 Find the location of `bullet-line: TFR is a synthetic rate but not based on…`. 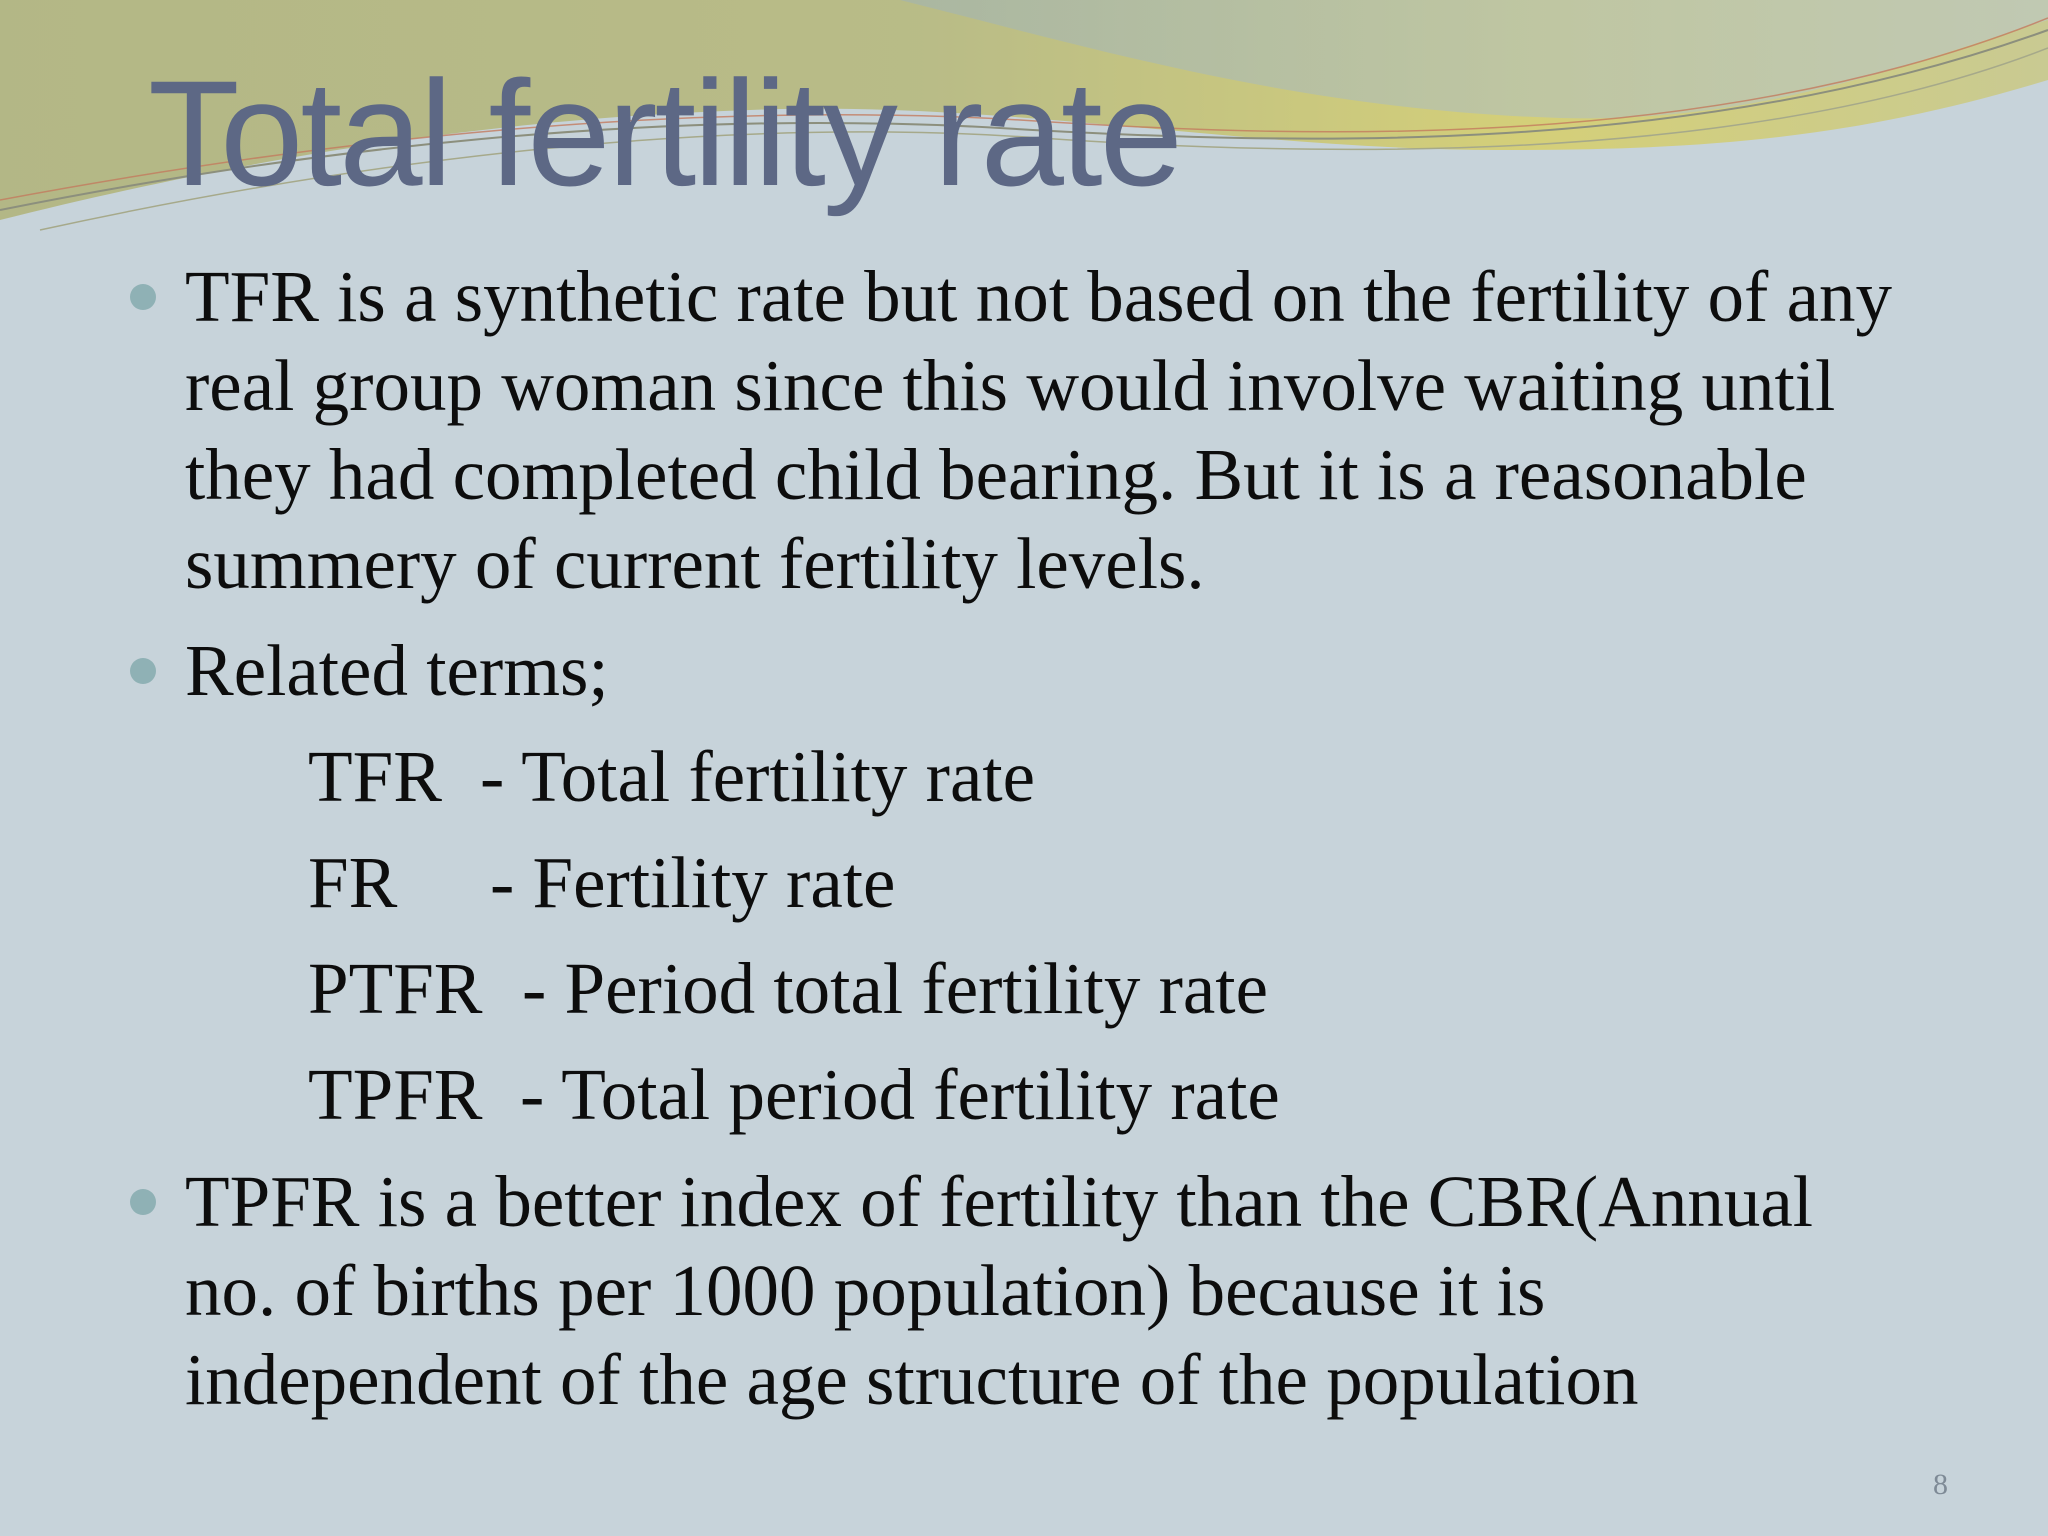

bullet-line: TFR is a synthetic rate but not based on… is located at coordinates (1039, 296).